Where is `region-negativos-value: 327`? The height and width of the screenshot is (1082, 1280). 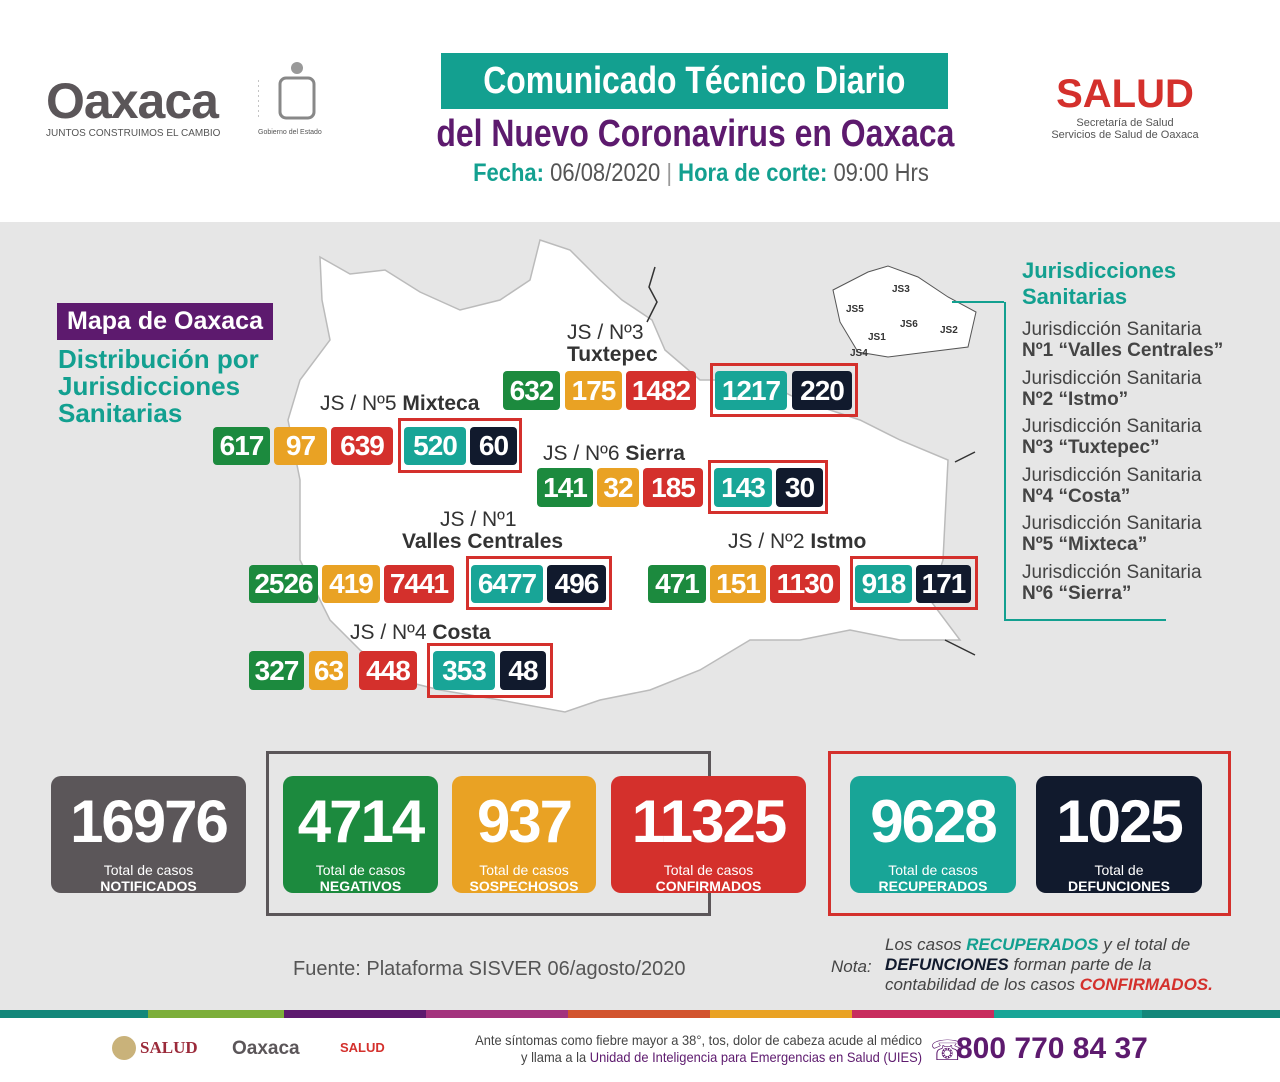 region-negativos-value: 327 is located at coordinates (276, 670).